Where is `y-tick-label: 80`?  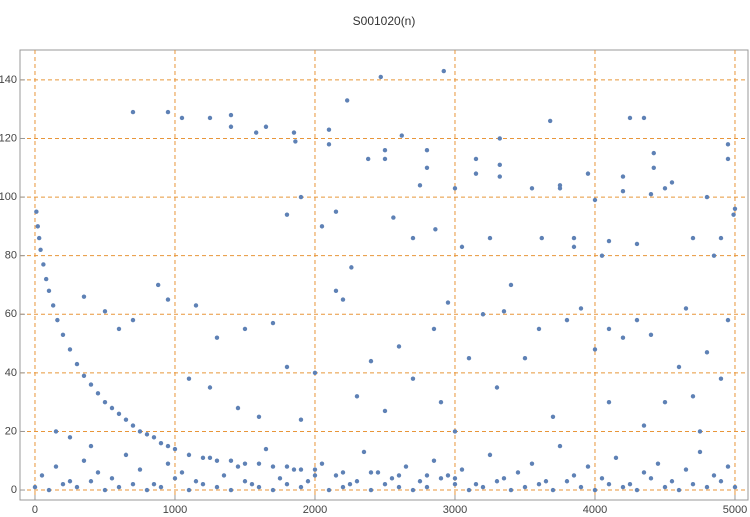 y-tick-label: 80 is located at coordinates (11, 256).